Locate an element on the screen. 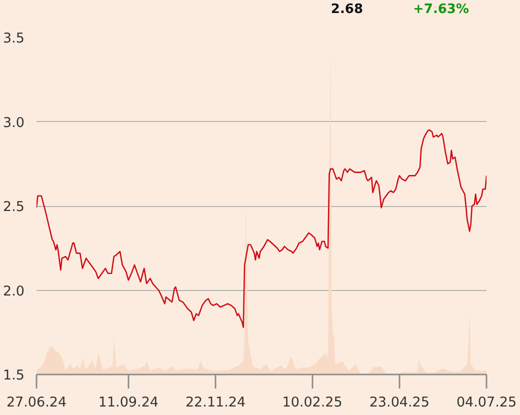 This screenshot has width=520, height=415. y-tick-label: 3.0 is located at coordinates (14, 122).